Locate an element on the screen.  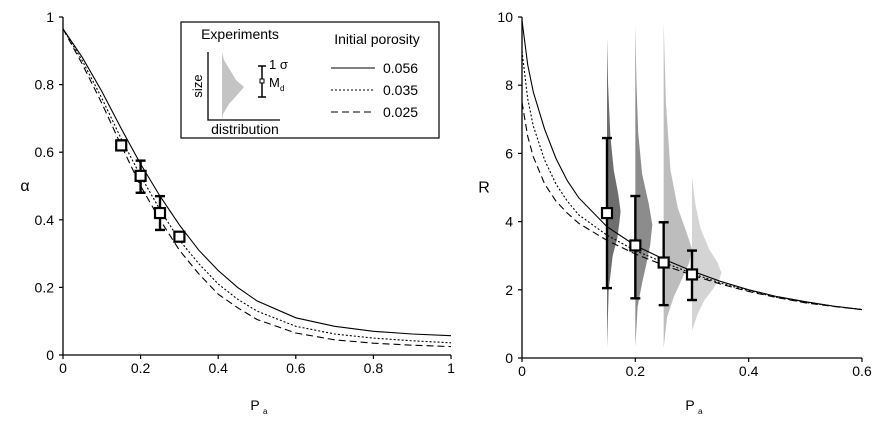
left-y-tick-label: 0.6 is located at coordinates (45, 152).